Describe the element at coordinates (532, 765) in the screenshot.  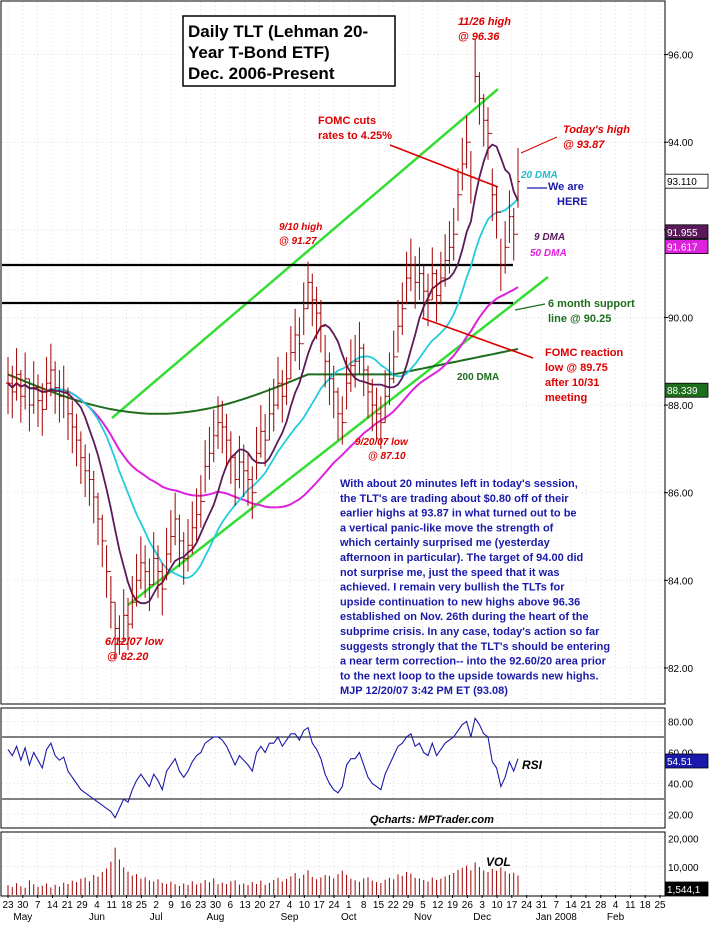
I see `rsi-label: RSI` at that location.